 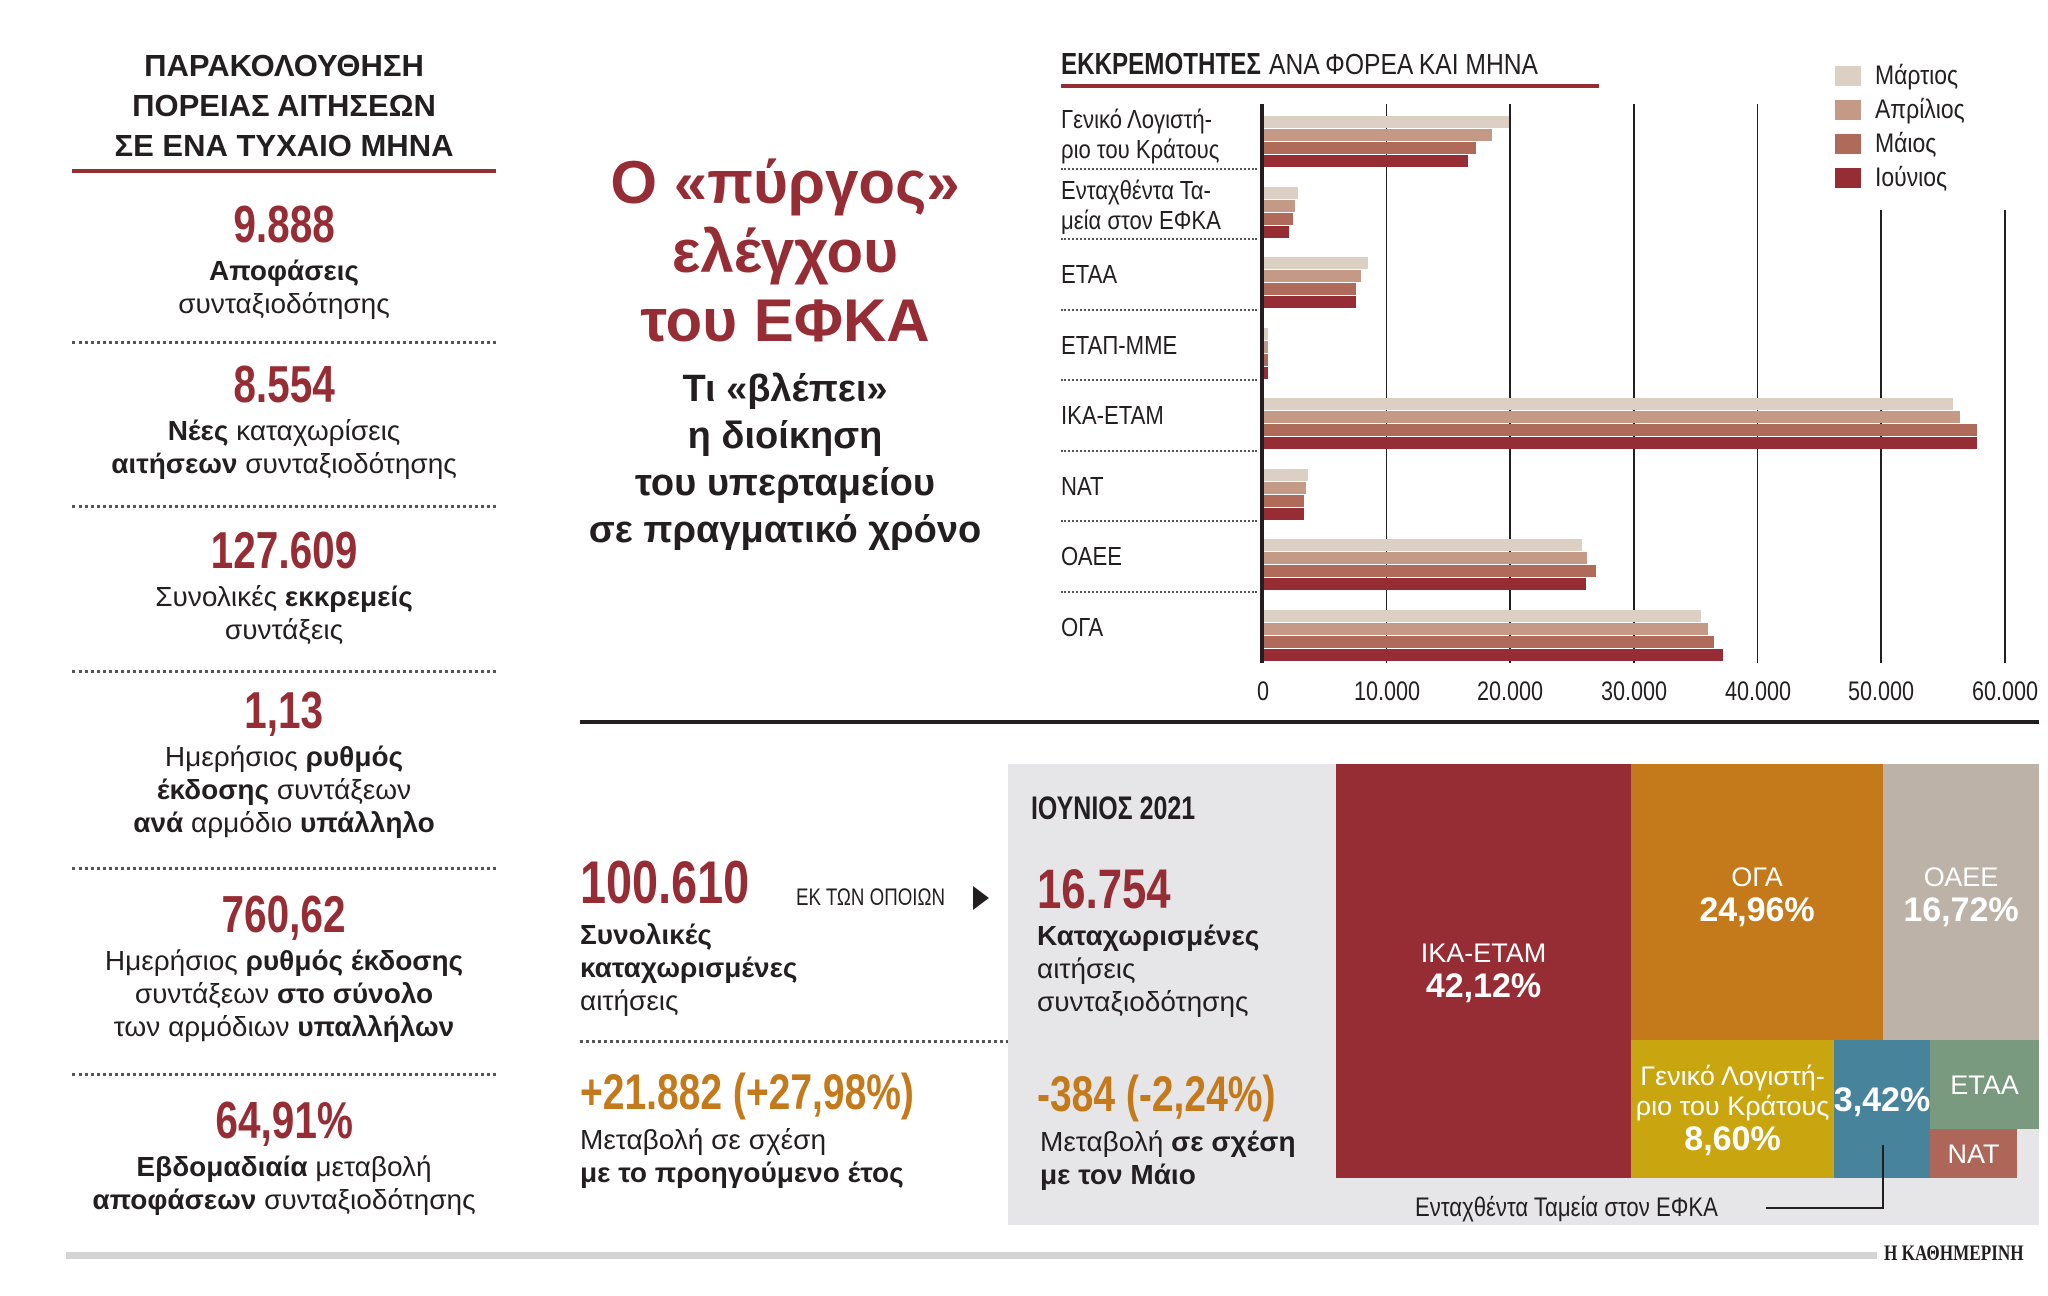 What do you see at coordinates (1323, 64) in the screenshot?
I see `bar-chart-title: ΕΚΚΡΕΜΟΤΗΤΕΣ ΑΝΑ ΦΟΡΕΑ ΚΑΙ ΜΗΝΑ` at bounding box center [1323, 64].